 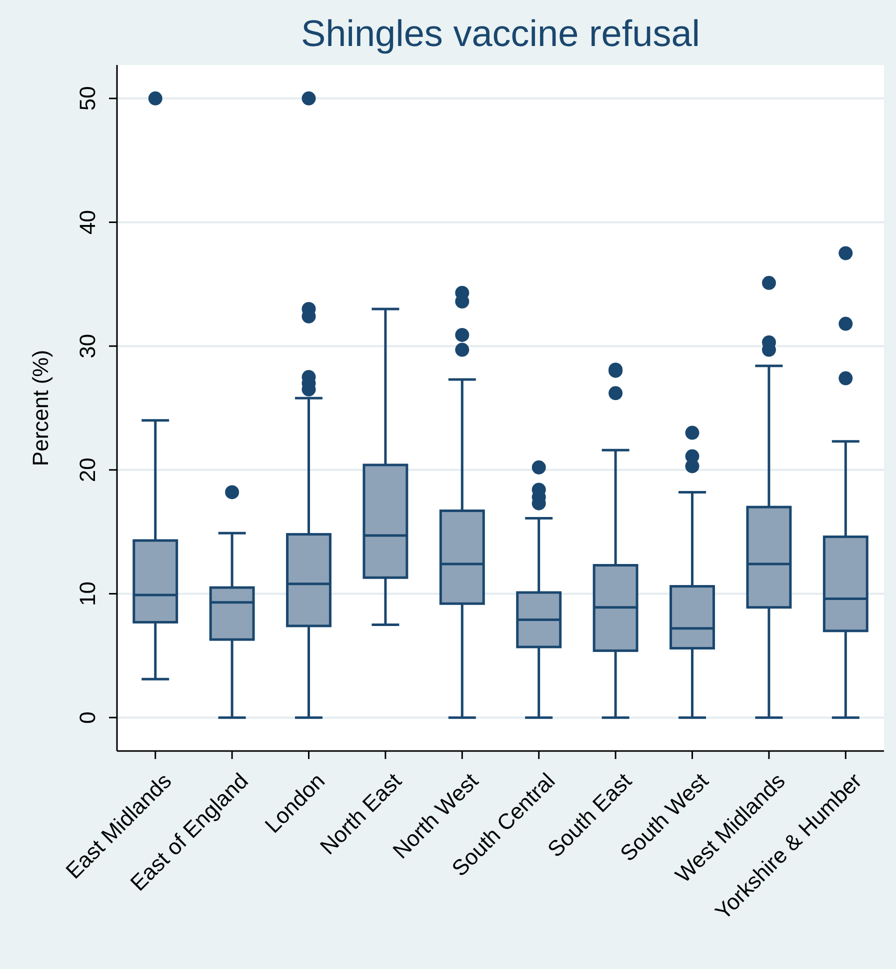 I want to click on chart-title: Shingles vaccine refusal, so click(x=500, y=33).